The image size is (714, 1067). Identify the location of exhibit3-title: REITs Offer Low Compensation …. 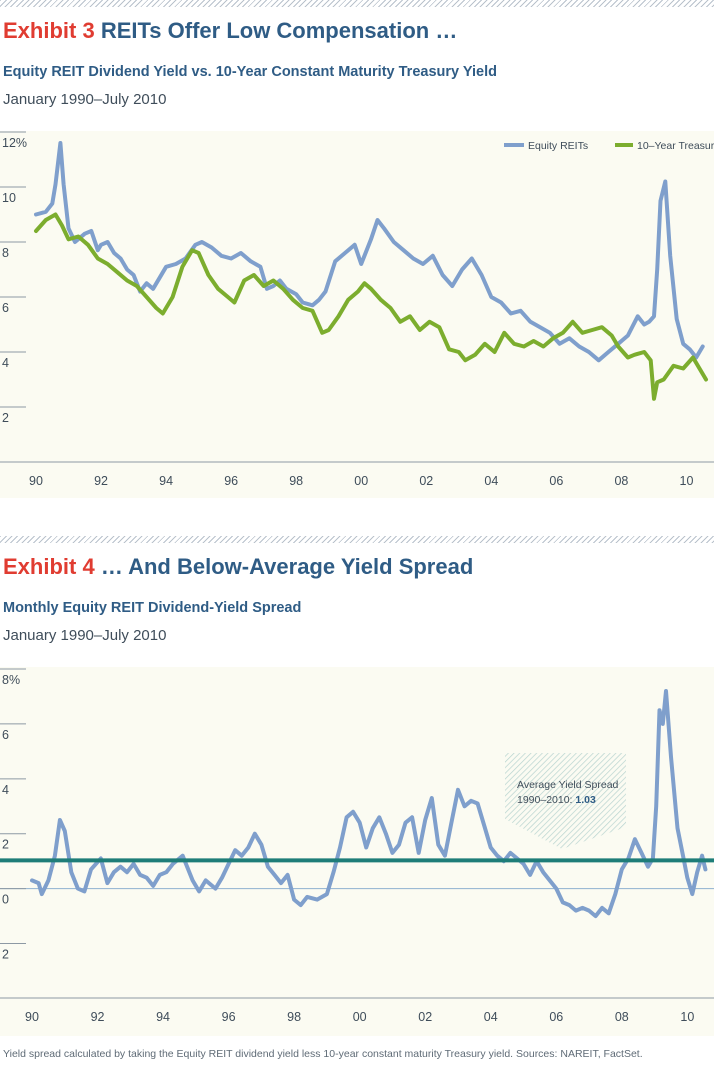
(279, 30).